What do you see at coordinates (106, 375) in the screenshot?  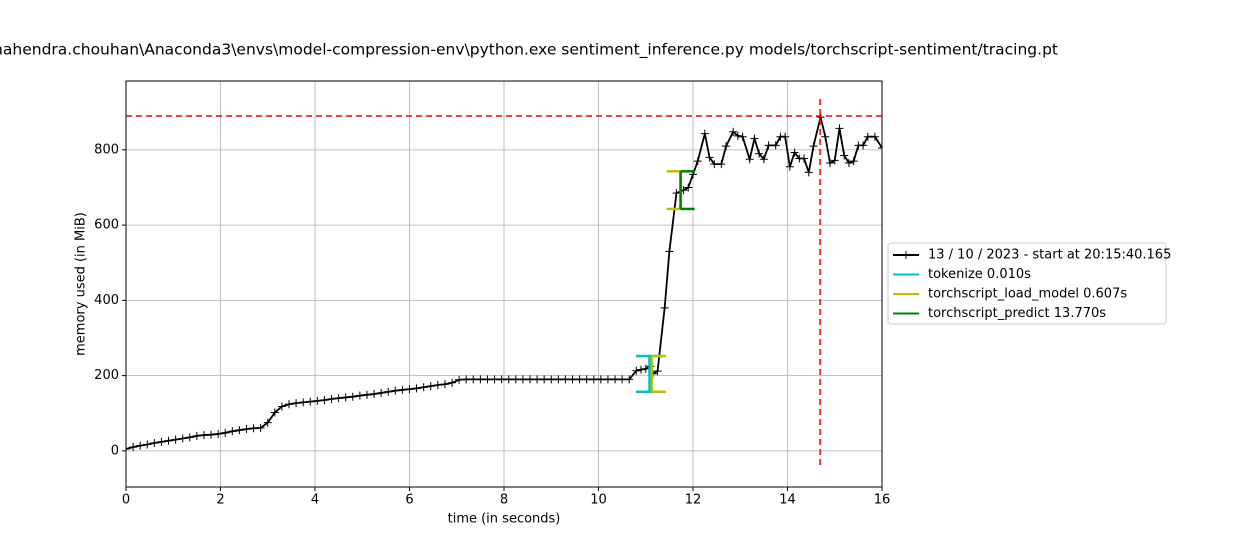 I see `y-tick-label: 200` at bounding box center [106, 375].